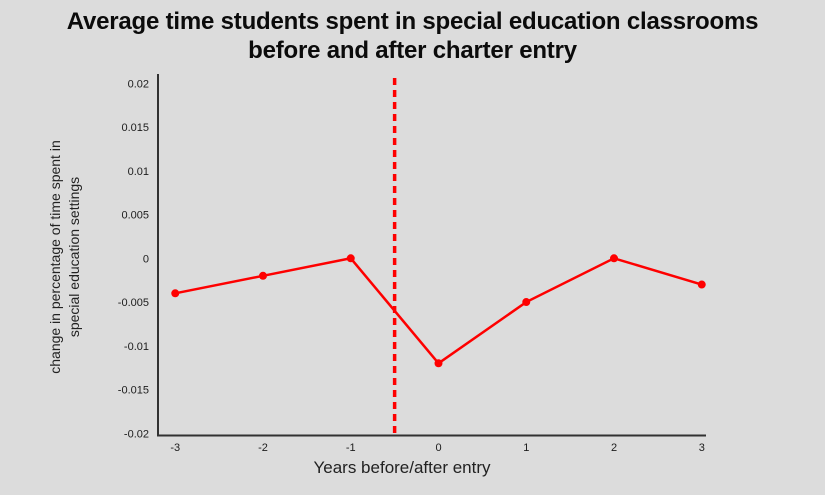 Image resolution: width=825 pixels, height=495 pixels. What do you see at coordinates (135, 216) in the screenshot?
I see `y-tick-label: 0.005` at bounding box center [135, 216].